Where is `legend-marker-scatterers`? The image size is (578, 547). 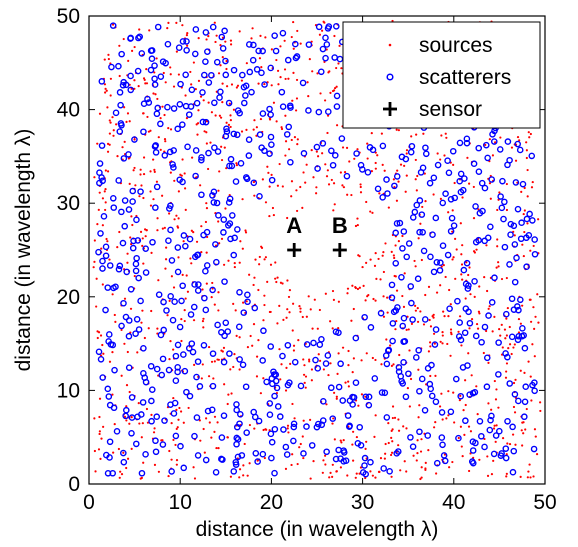
legend-marker-scatterers is located at coordinates (390, 77).